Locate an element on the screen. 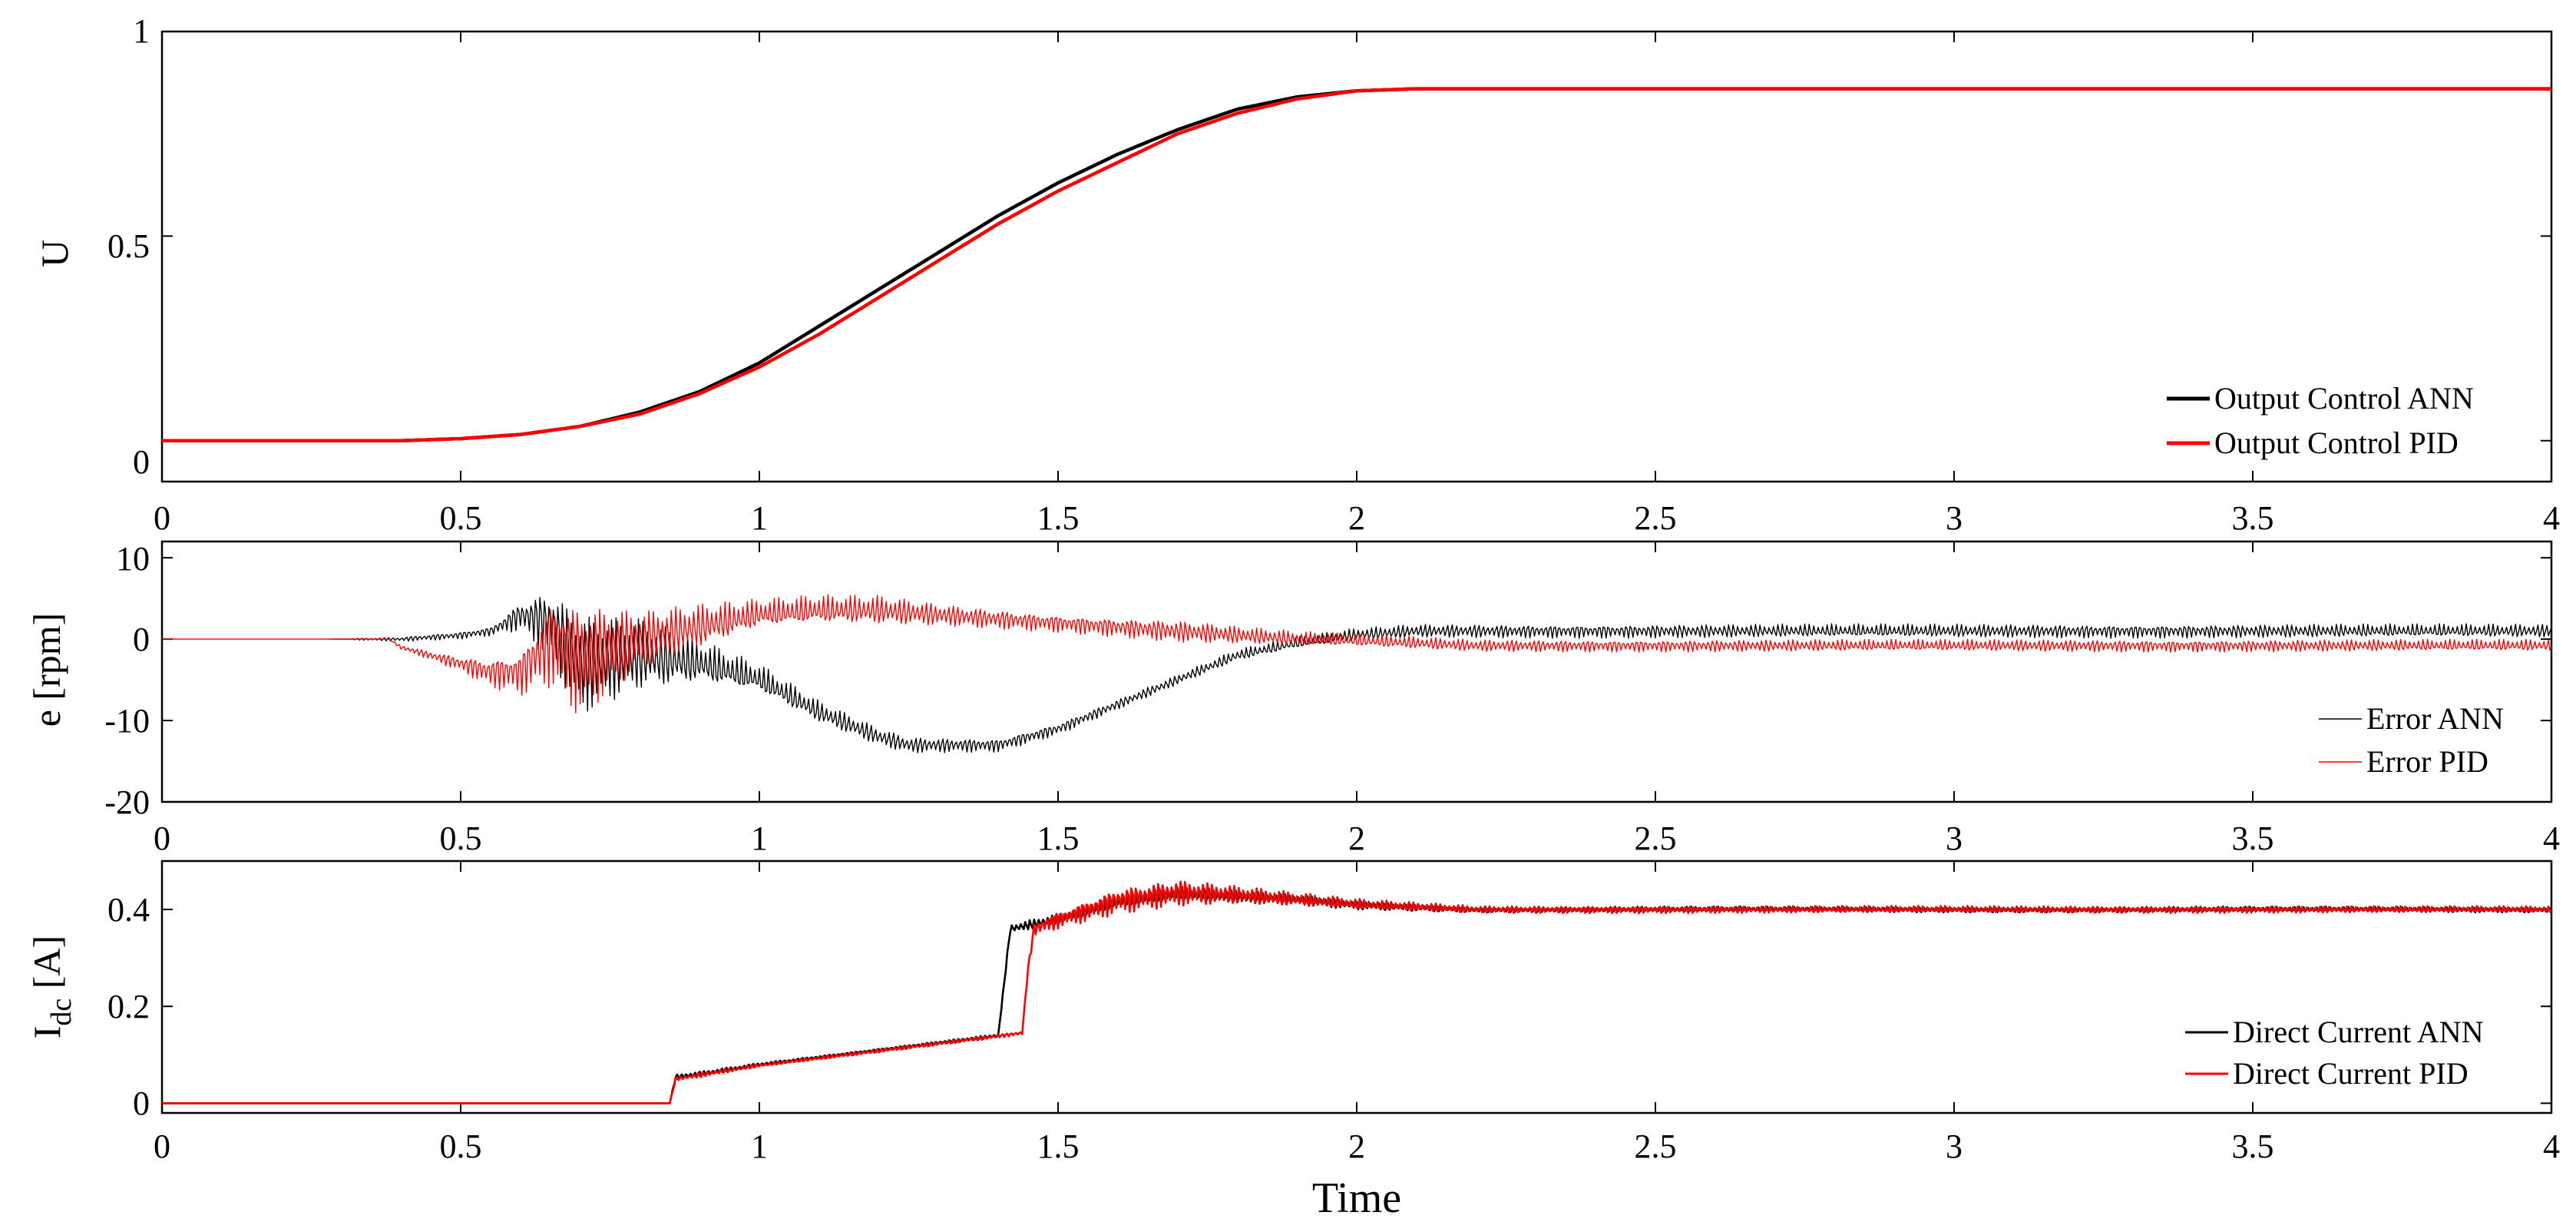  y-ticks: 0 0.2 0.4 is located at coordinates (128, 1006).